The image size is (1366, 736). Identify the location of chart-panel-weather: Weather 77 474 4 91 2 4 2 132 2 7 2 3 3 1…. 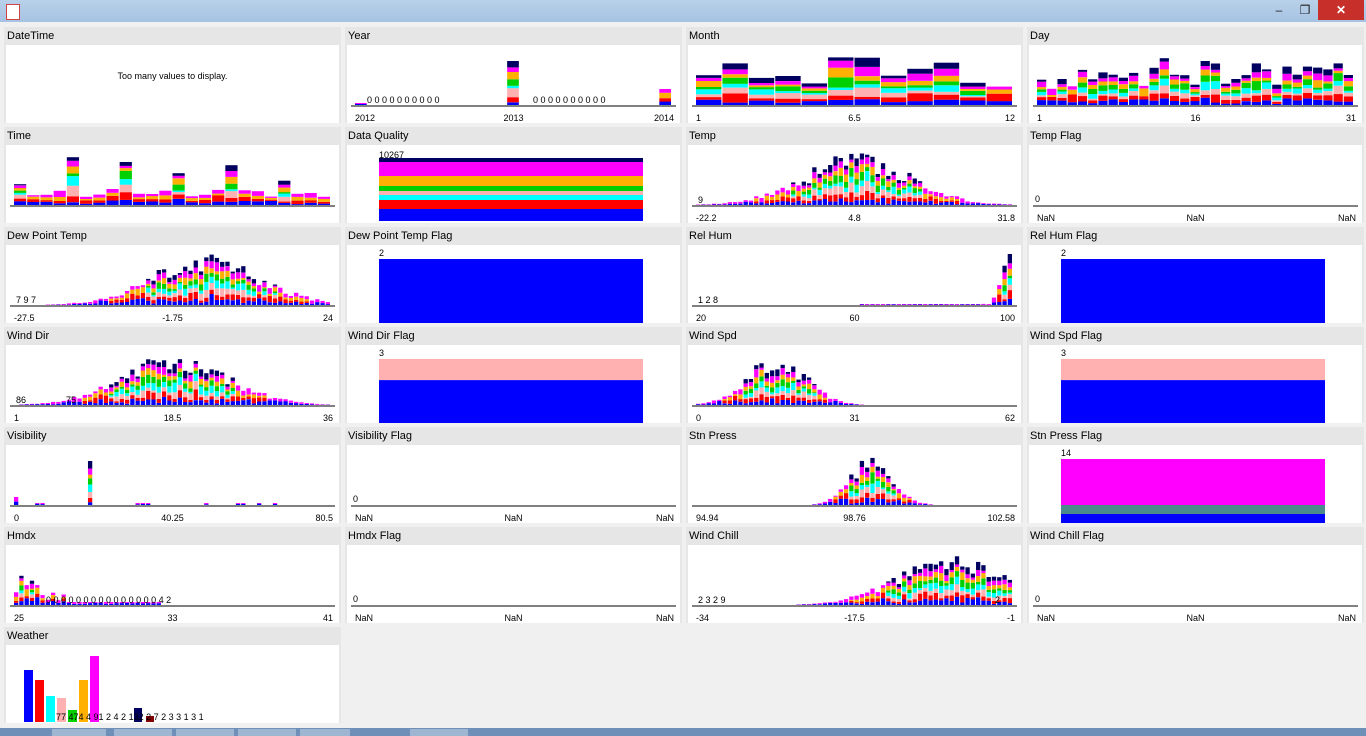
(172, 675).